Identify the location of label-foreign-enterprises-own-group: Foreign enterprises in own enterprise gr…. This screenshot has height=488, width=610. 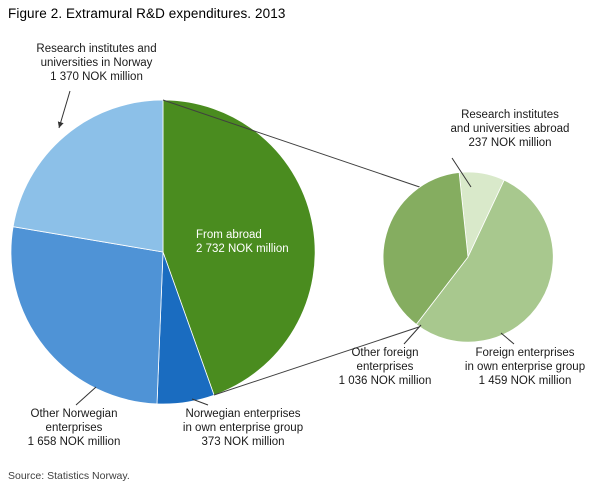
(525, 367).